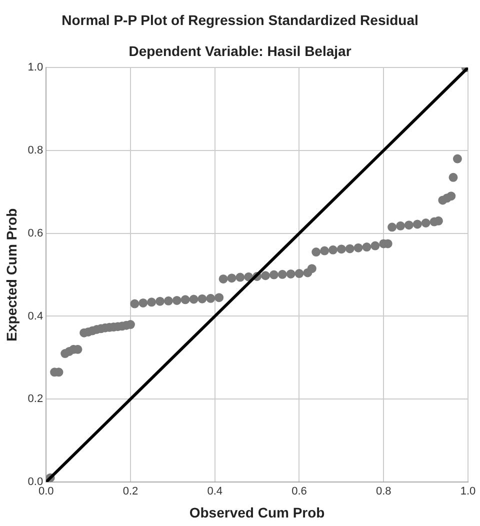  I want to click on y-tick-label: 1.0, so click(36, 68).